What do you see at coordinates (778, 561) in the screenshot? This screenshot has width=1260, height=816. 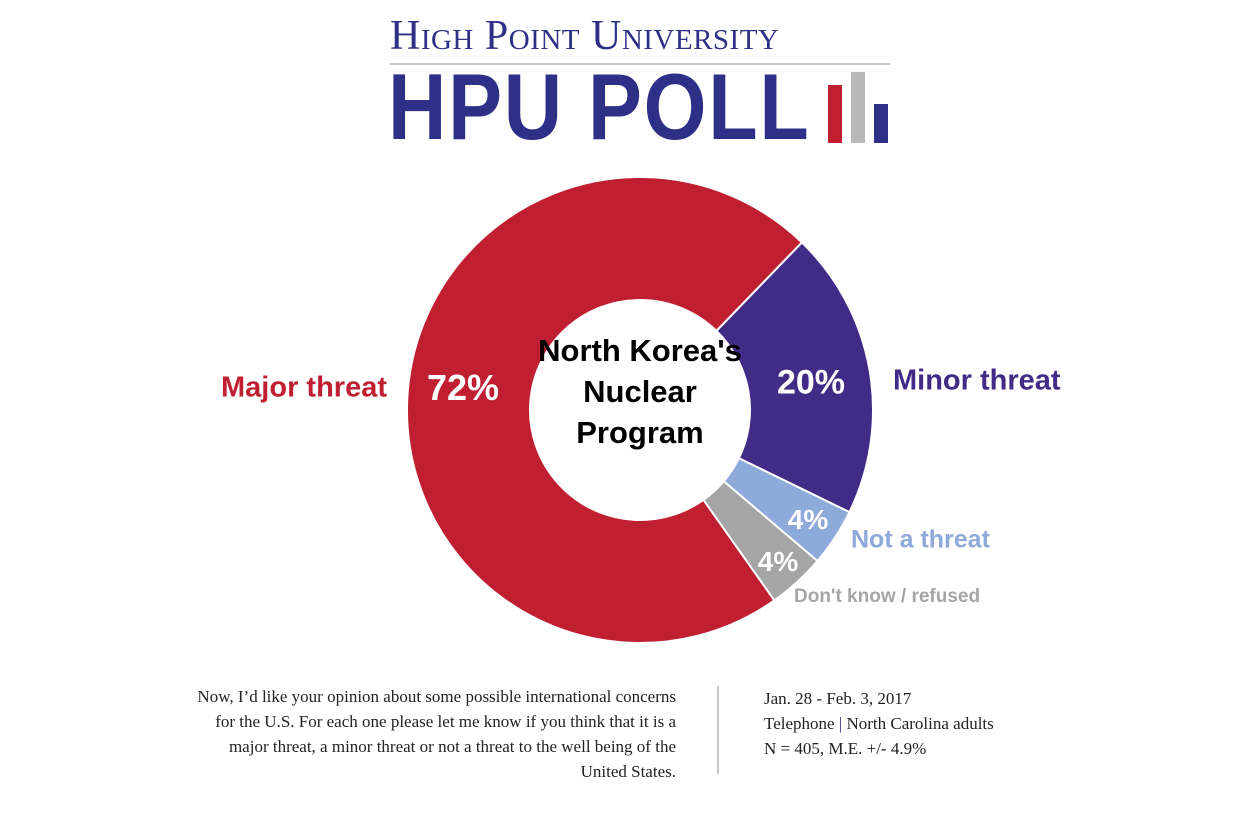 I see `data-label-dk: 4%` at bounding box center [778, 561].